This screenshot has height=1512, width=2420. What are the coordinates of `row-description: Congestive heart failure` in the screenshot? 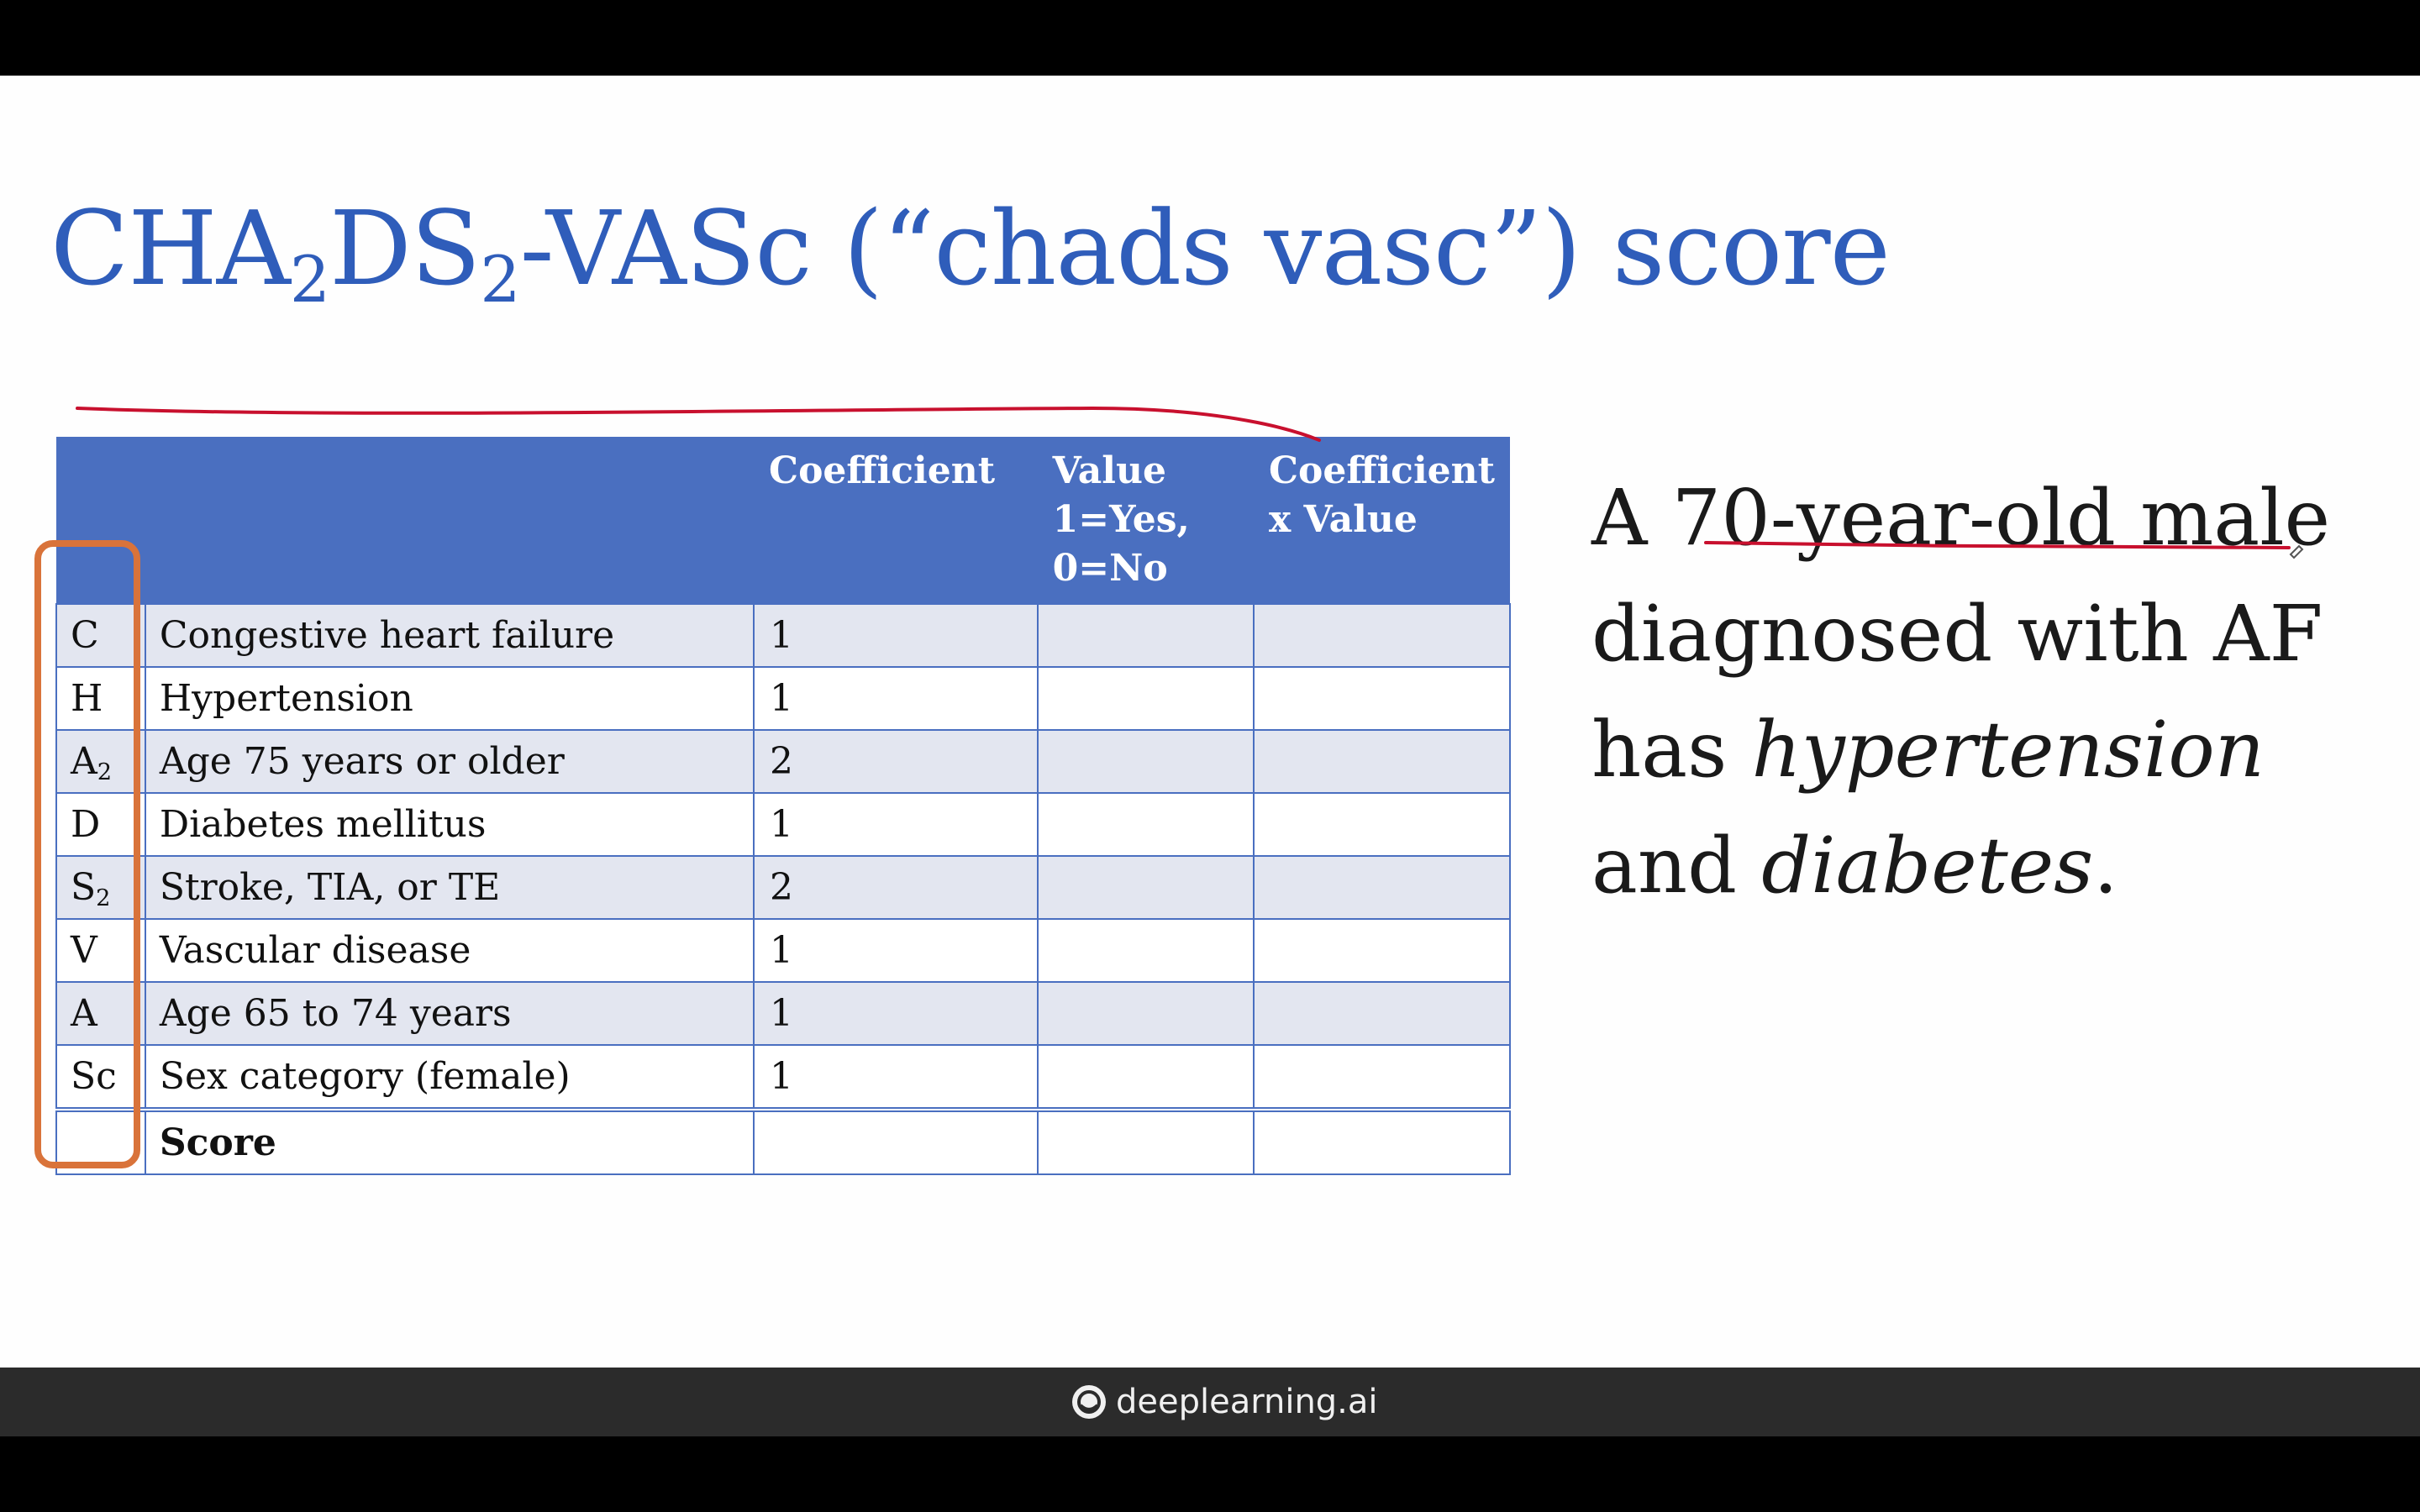 It's located at (450, 635).